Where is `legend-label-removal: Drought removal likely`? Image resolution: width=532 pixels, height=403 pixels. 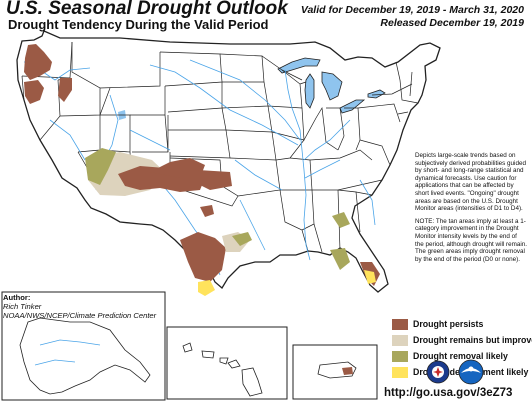
legend-label-removal: Drought removal likely is located at coordinates (460, 356).